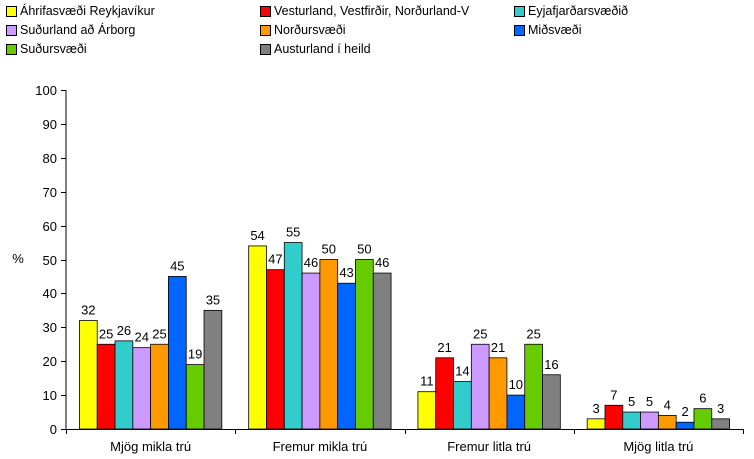 This screenshot has height=459, width=754. I want to click on y-tick-label: 100, so click(46, 90).